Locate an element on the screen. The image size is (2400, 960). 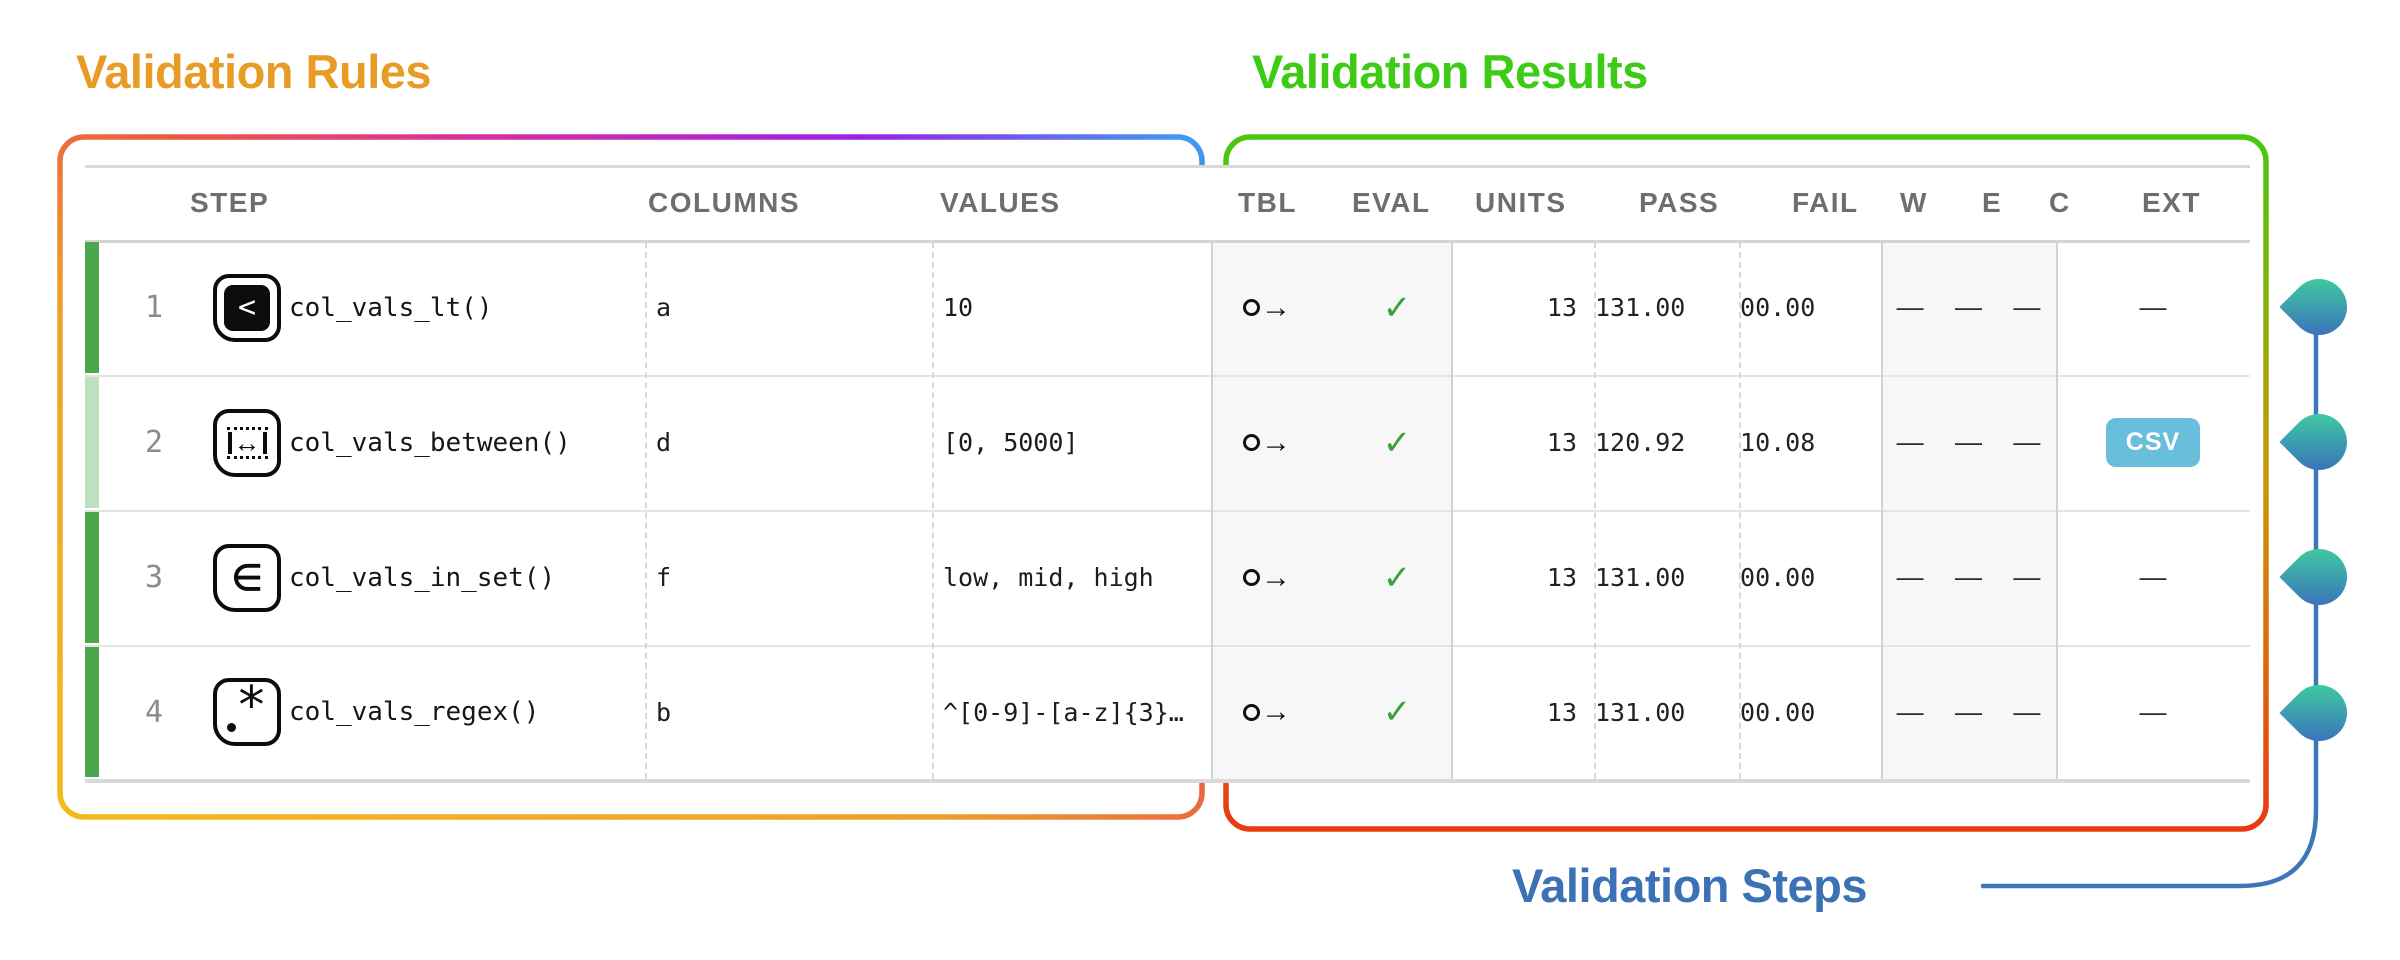
extract-cell: CSV is located at coordinates (2153, 442).